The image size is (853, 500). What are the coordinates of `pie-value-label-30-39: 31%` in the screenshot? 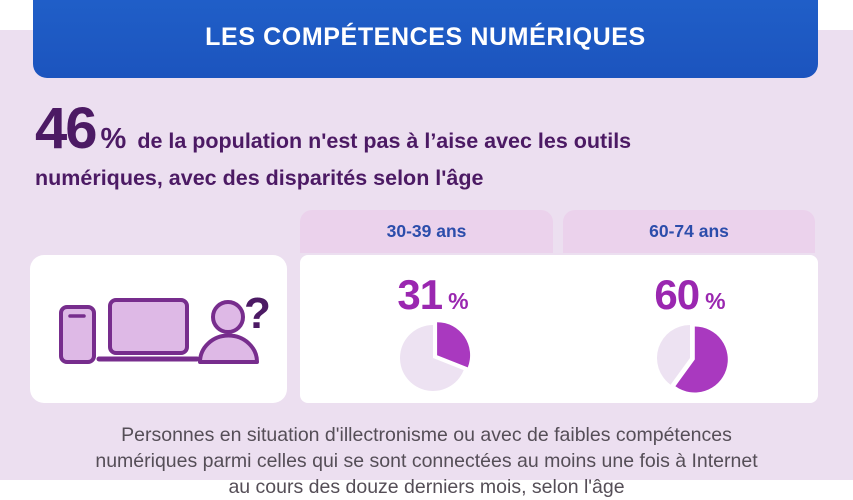 It's located at (433, 295).